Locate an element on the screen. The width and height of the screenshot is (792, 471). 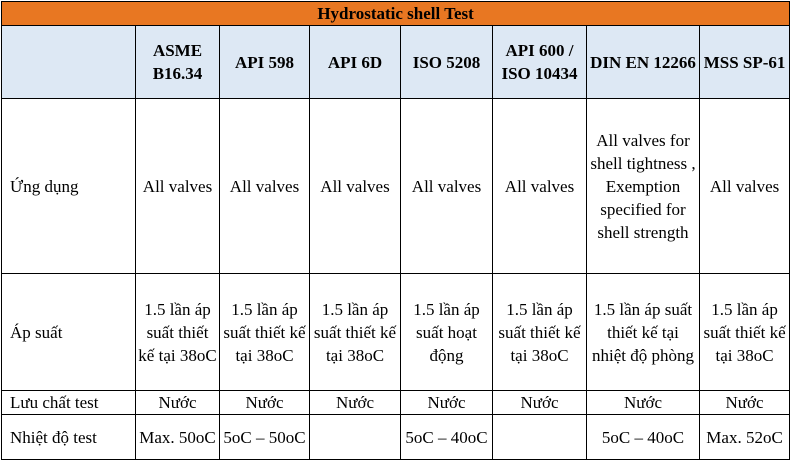
row-label-nhiet-do-test: Nhiệt độ test is located at coordinates (68, 437).